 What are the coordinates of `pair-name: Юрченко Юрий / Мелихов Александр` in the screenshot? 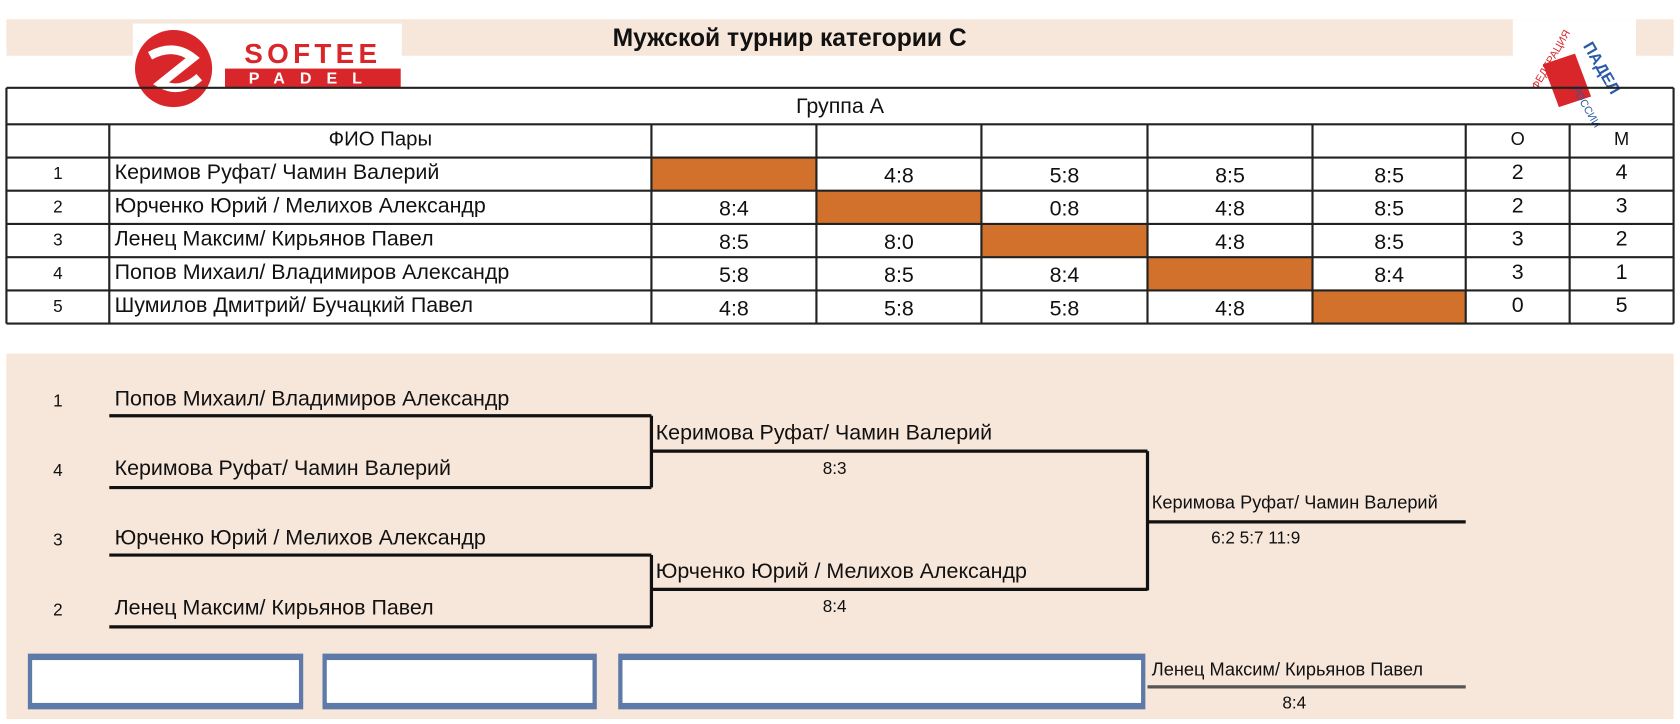 It's located at (300, 205).